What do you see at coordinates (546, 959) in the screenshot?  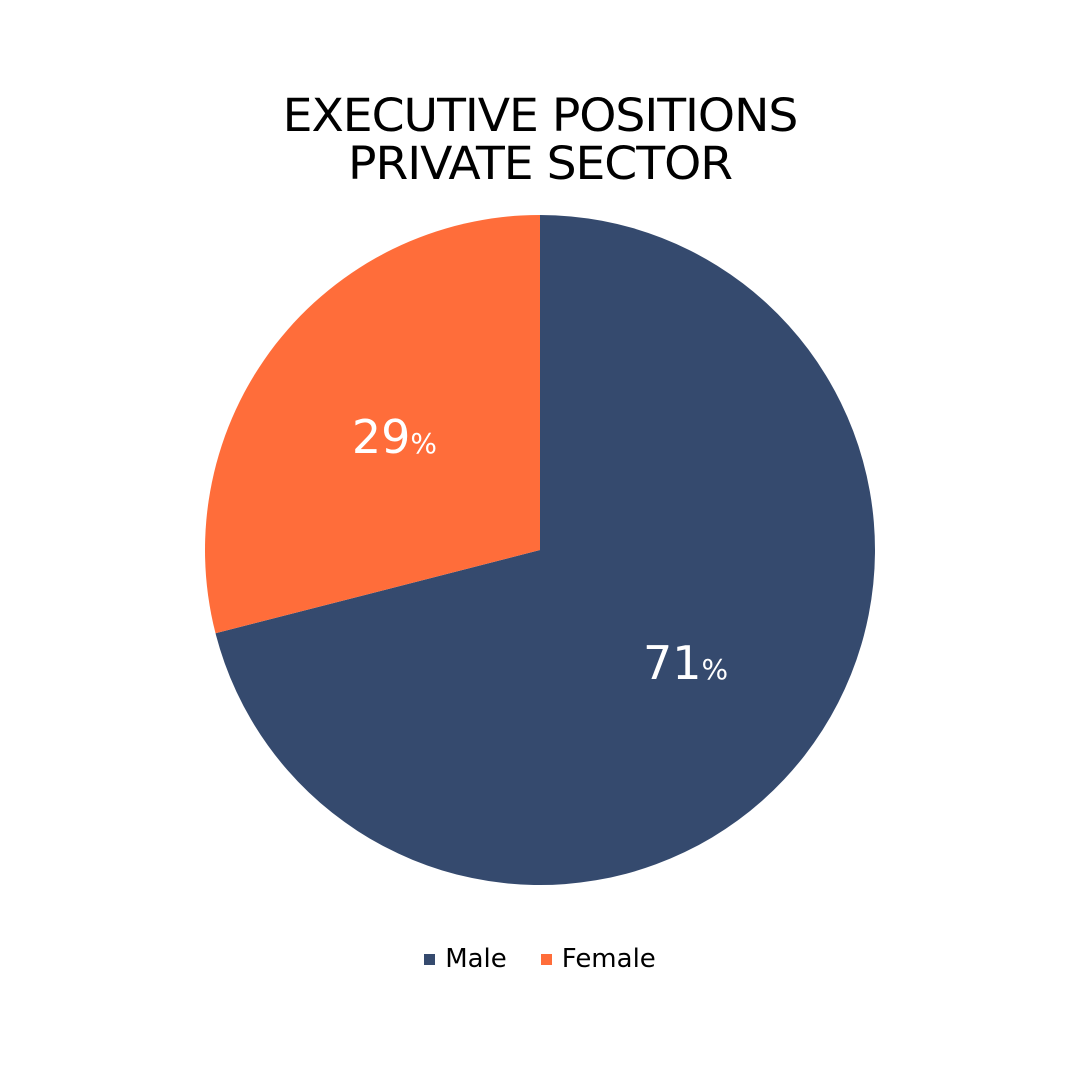 I see `legend-swatch-female` at bounding box center [546, 959].